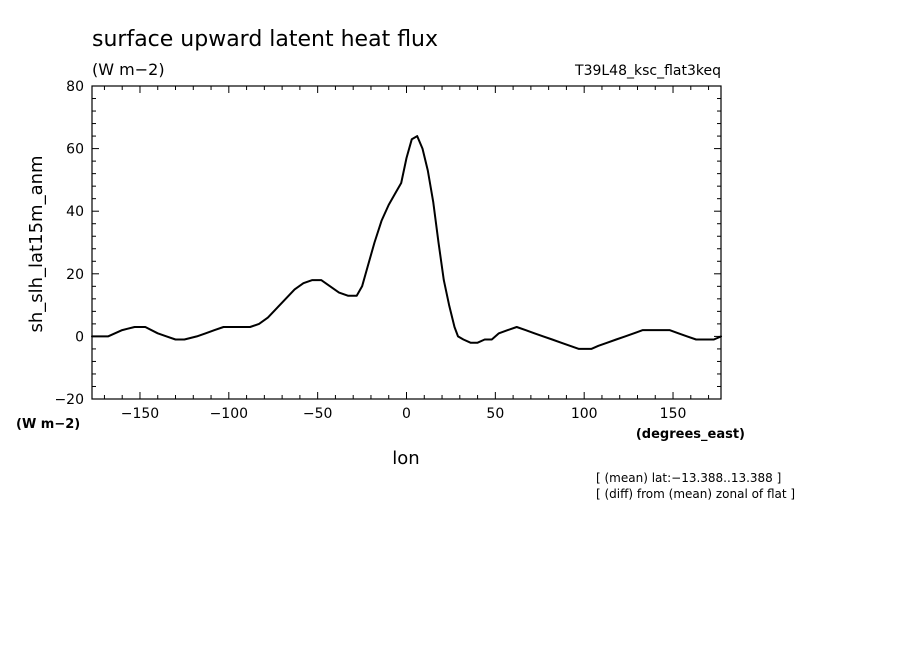  I want to click on x-axis-label: lon, so click(405, 458).